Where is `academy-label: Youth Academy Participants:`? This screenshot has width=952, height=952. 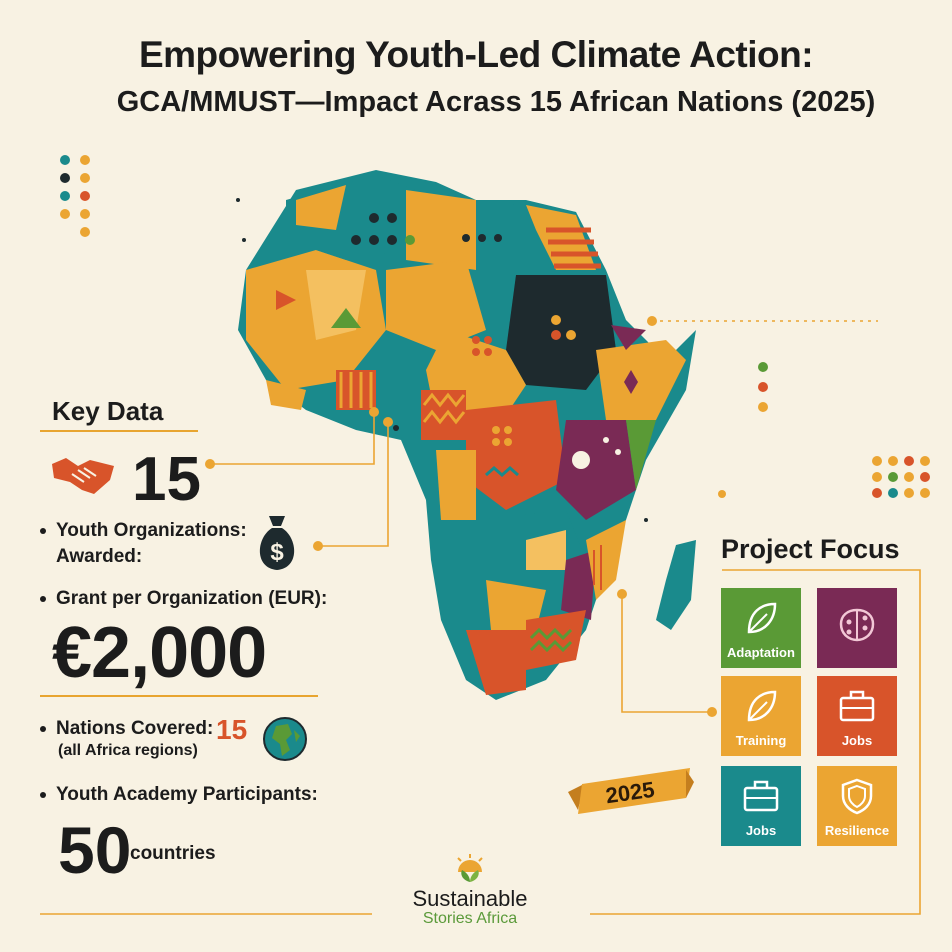 academy-label: Youth Academy Participants: is located at coordinates (187, 794).